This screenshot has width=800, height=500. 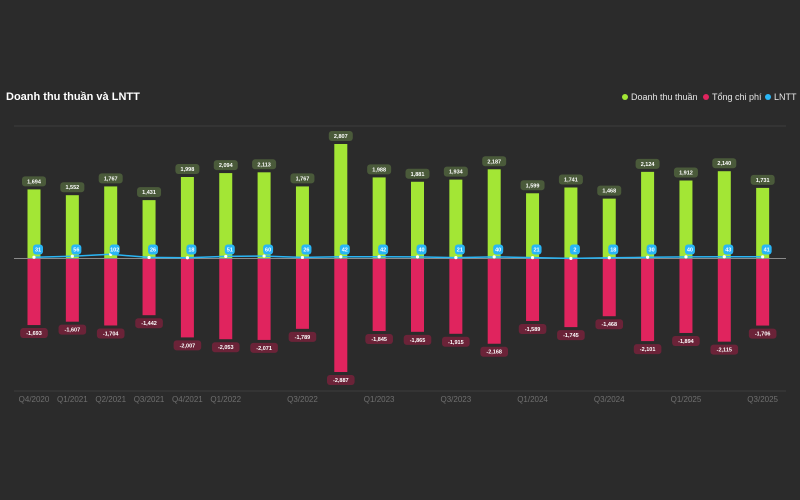 I want to click on label-lntt-Q3/2023-text: 21, so click(x=460, y=251).